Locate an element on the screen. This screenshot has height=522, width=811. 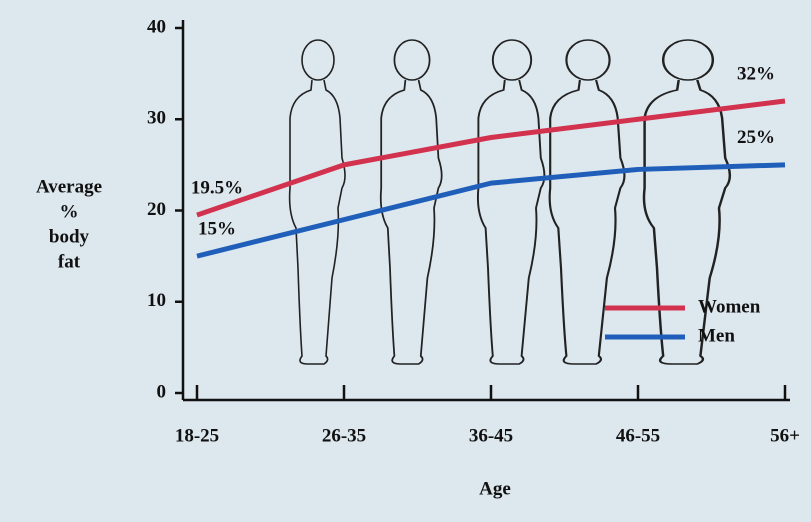
series-line is located at coordinates (491, 210).